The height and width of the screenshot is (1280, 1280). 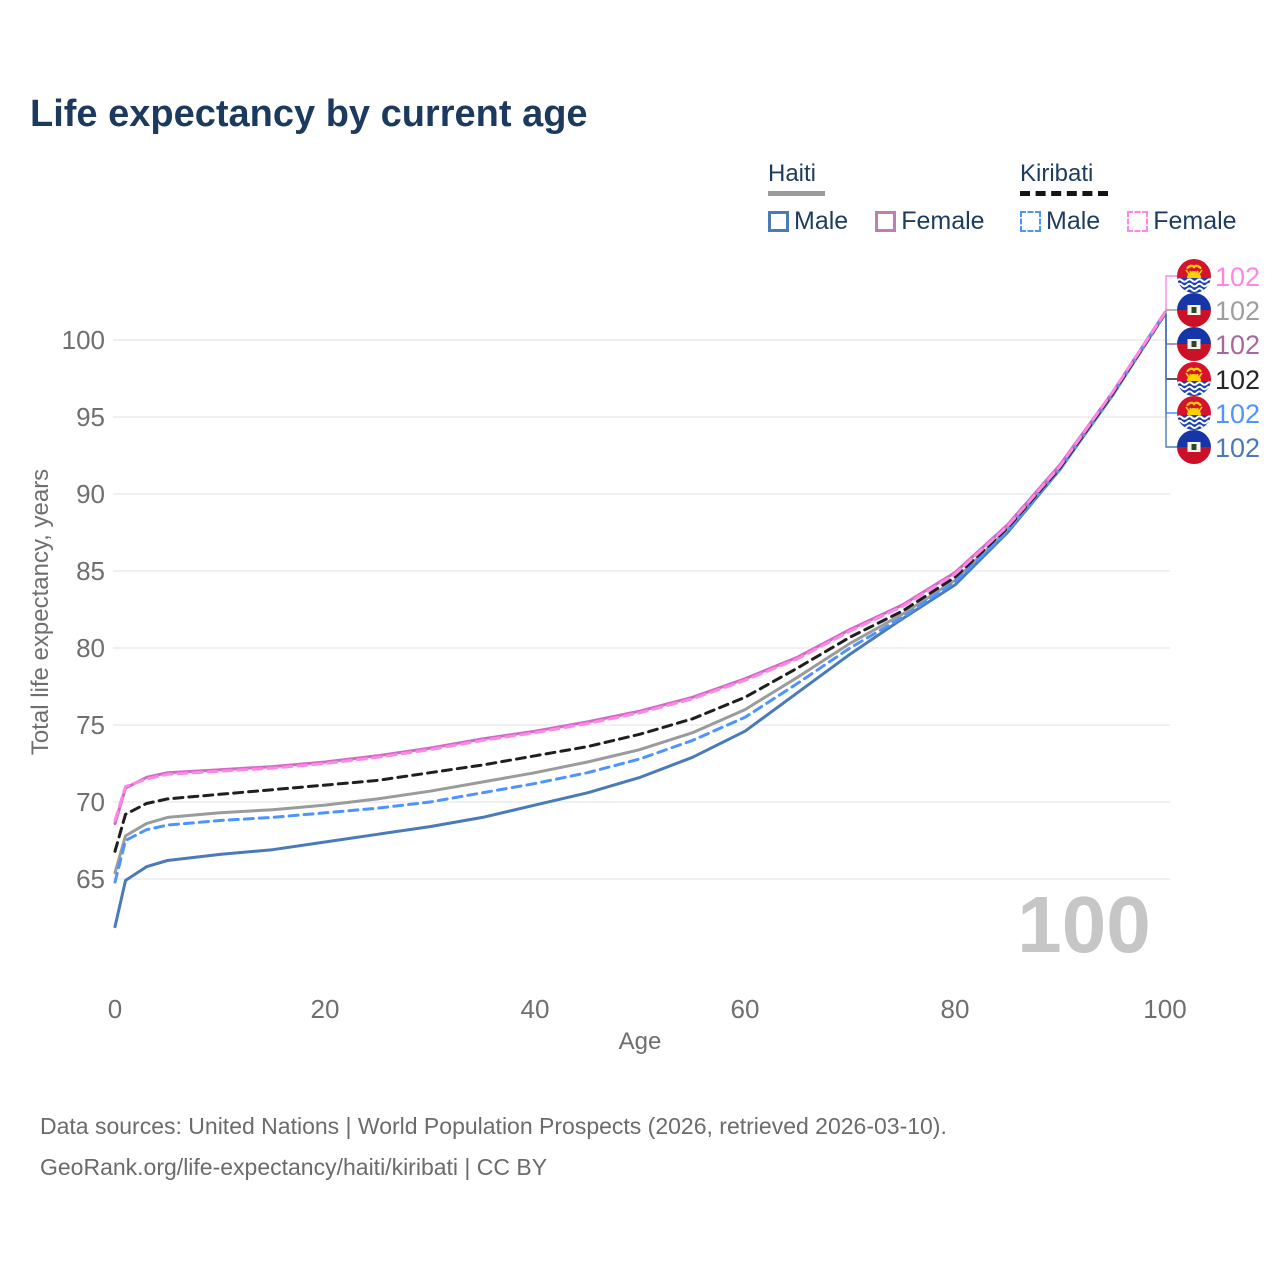 I want to click on legend-item-kiribati-female: Female, so click(x=1182, y=221).